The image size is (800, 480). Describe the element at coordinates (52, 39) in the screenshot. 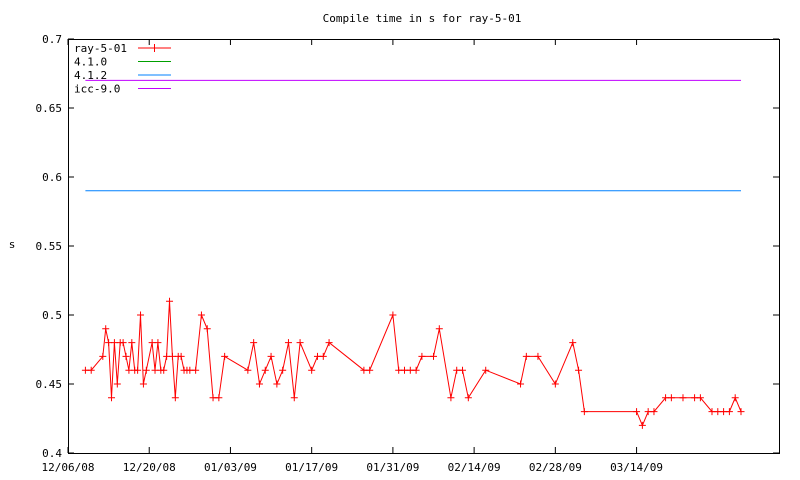

I see `y-tick-label: 0.7` at that location.